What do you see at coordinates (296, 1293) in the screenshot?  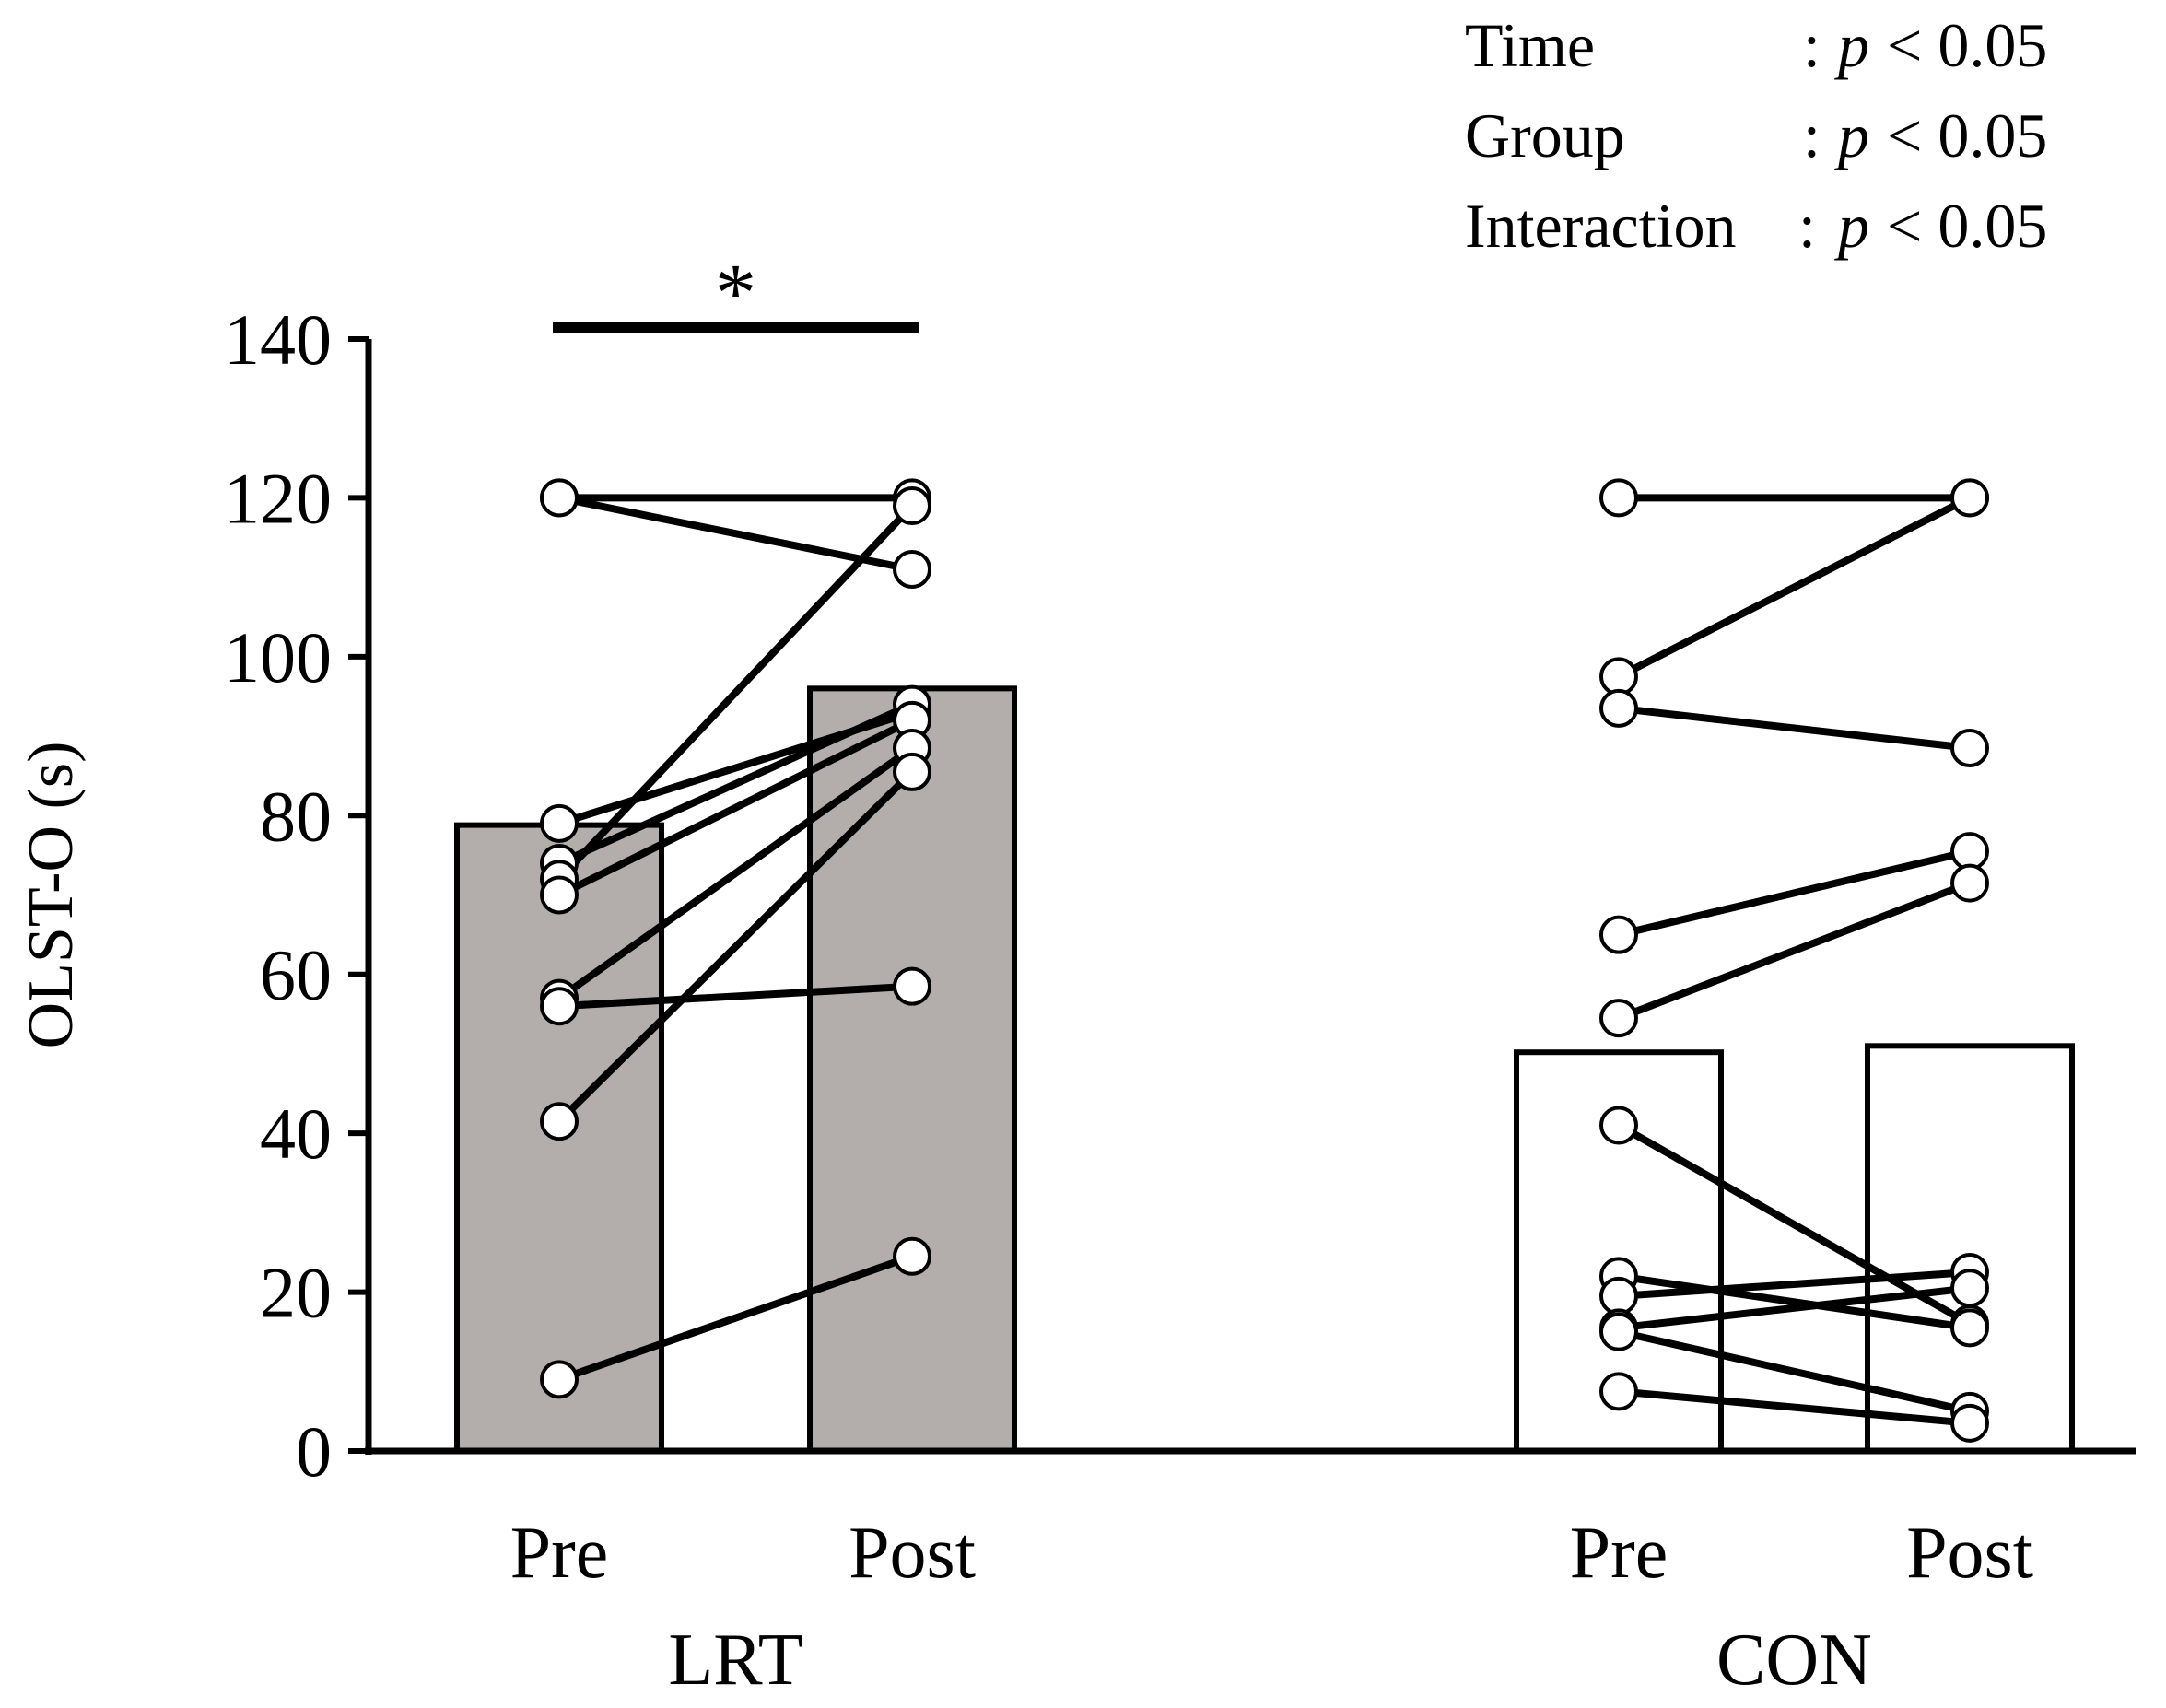 I see `y-tick-label-20: 20` at bounding box center [296, 1293].